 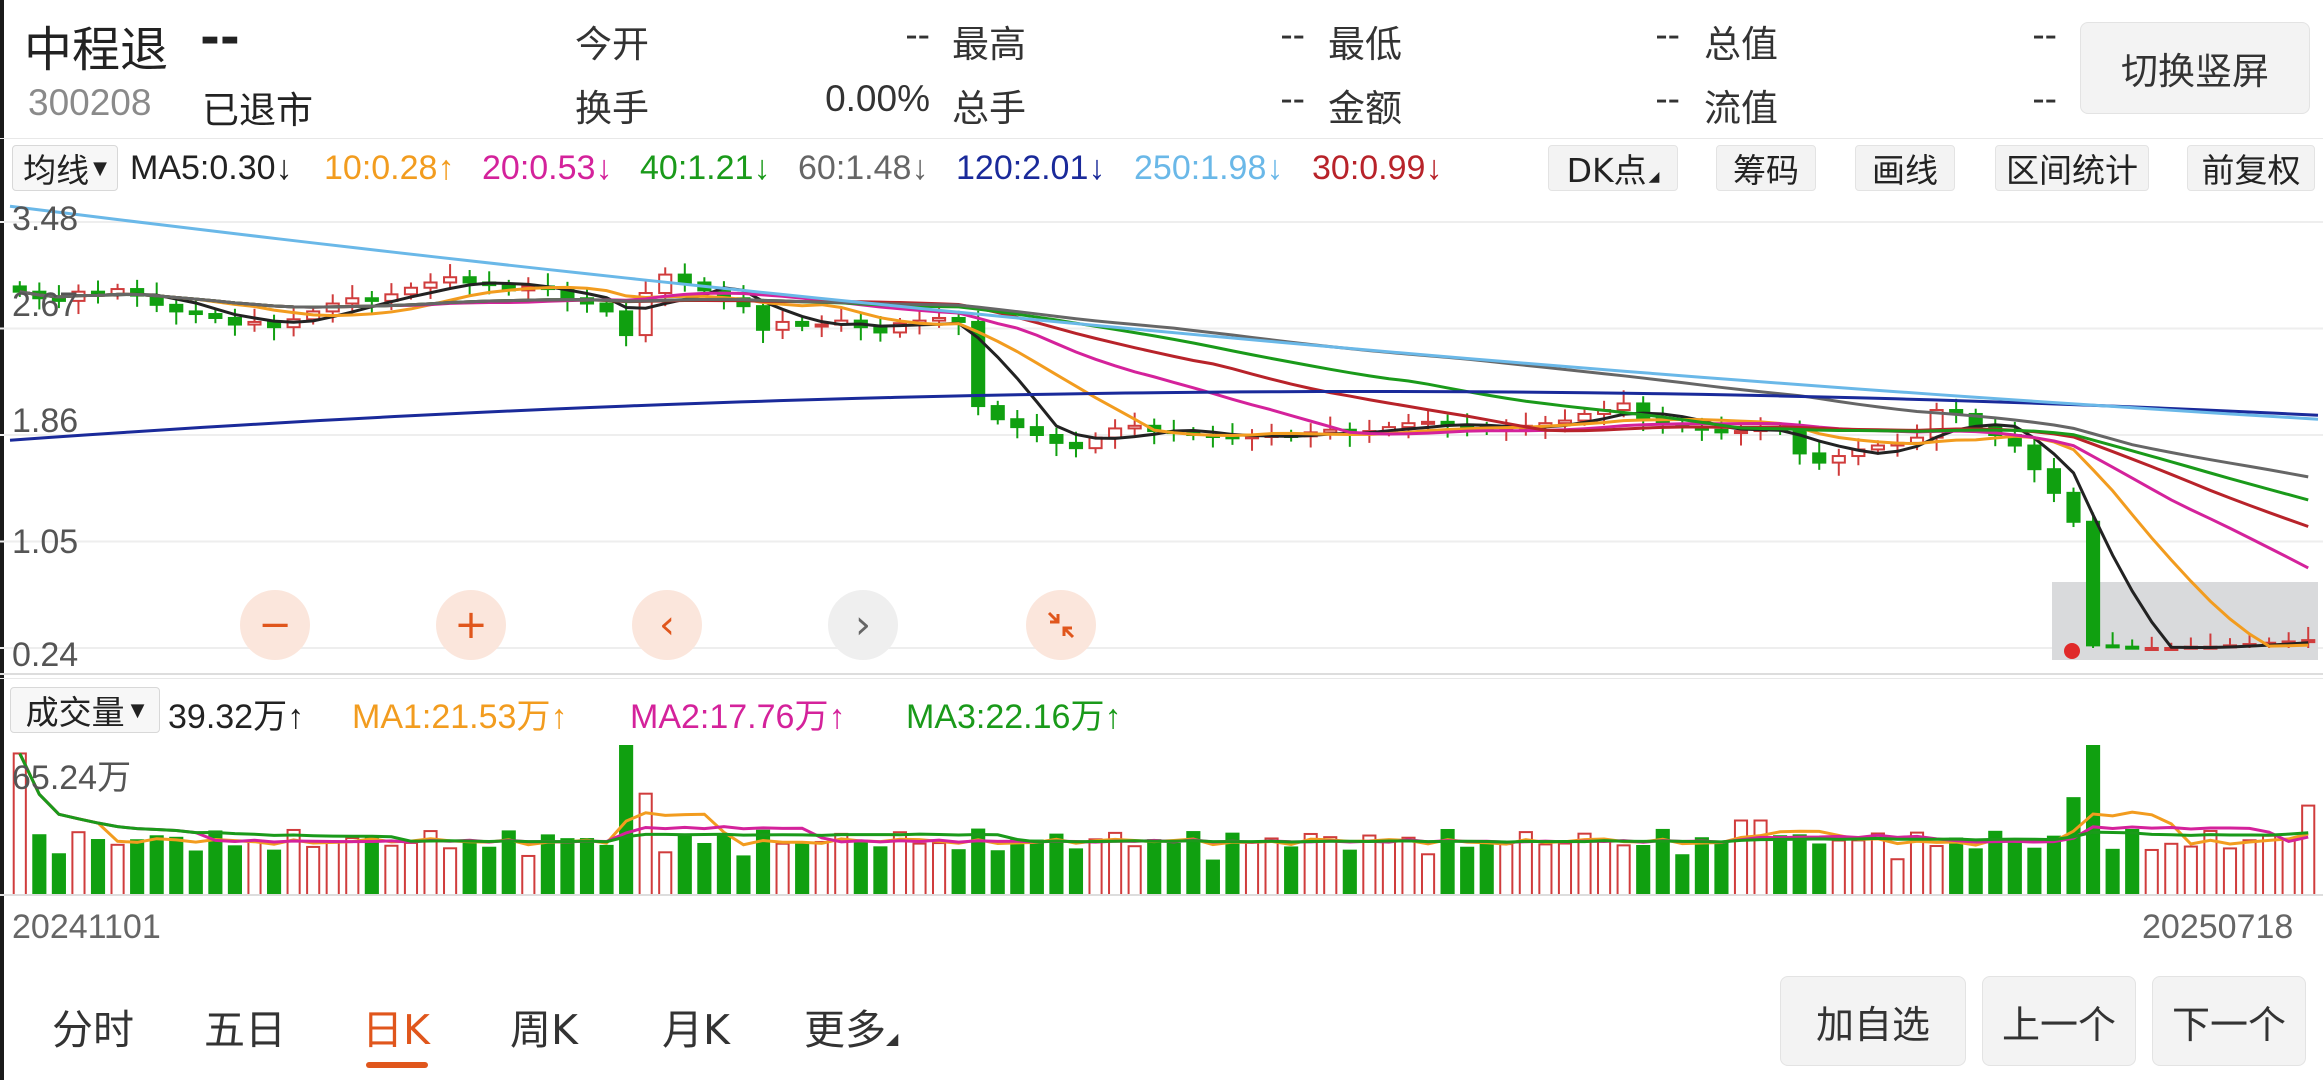 I want to click on quote-value-turnover: 0.00%, so click(x=877, y=98).